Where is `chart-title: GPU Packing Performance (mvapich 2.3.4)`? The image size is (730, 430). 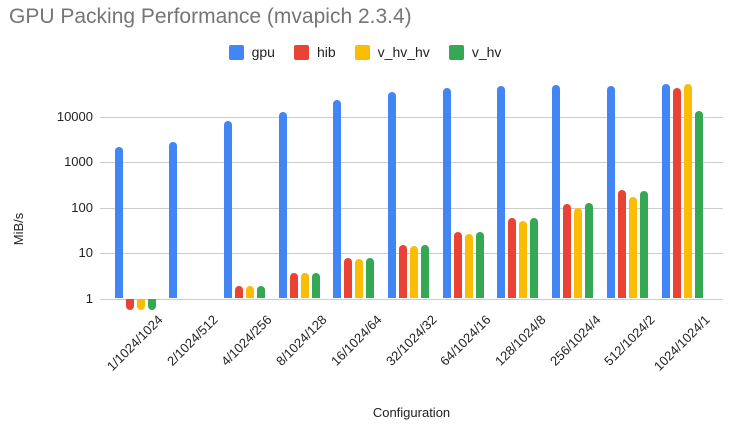
chart-title: GPU Packing Performance (mvapich 2.3.4) is located at coordinates (210, 16).